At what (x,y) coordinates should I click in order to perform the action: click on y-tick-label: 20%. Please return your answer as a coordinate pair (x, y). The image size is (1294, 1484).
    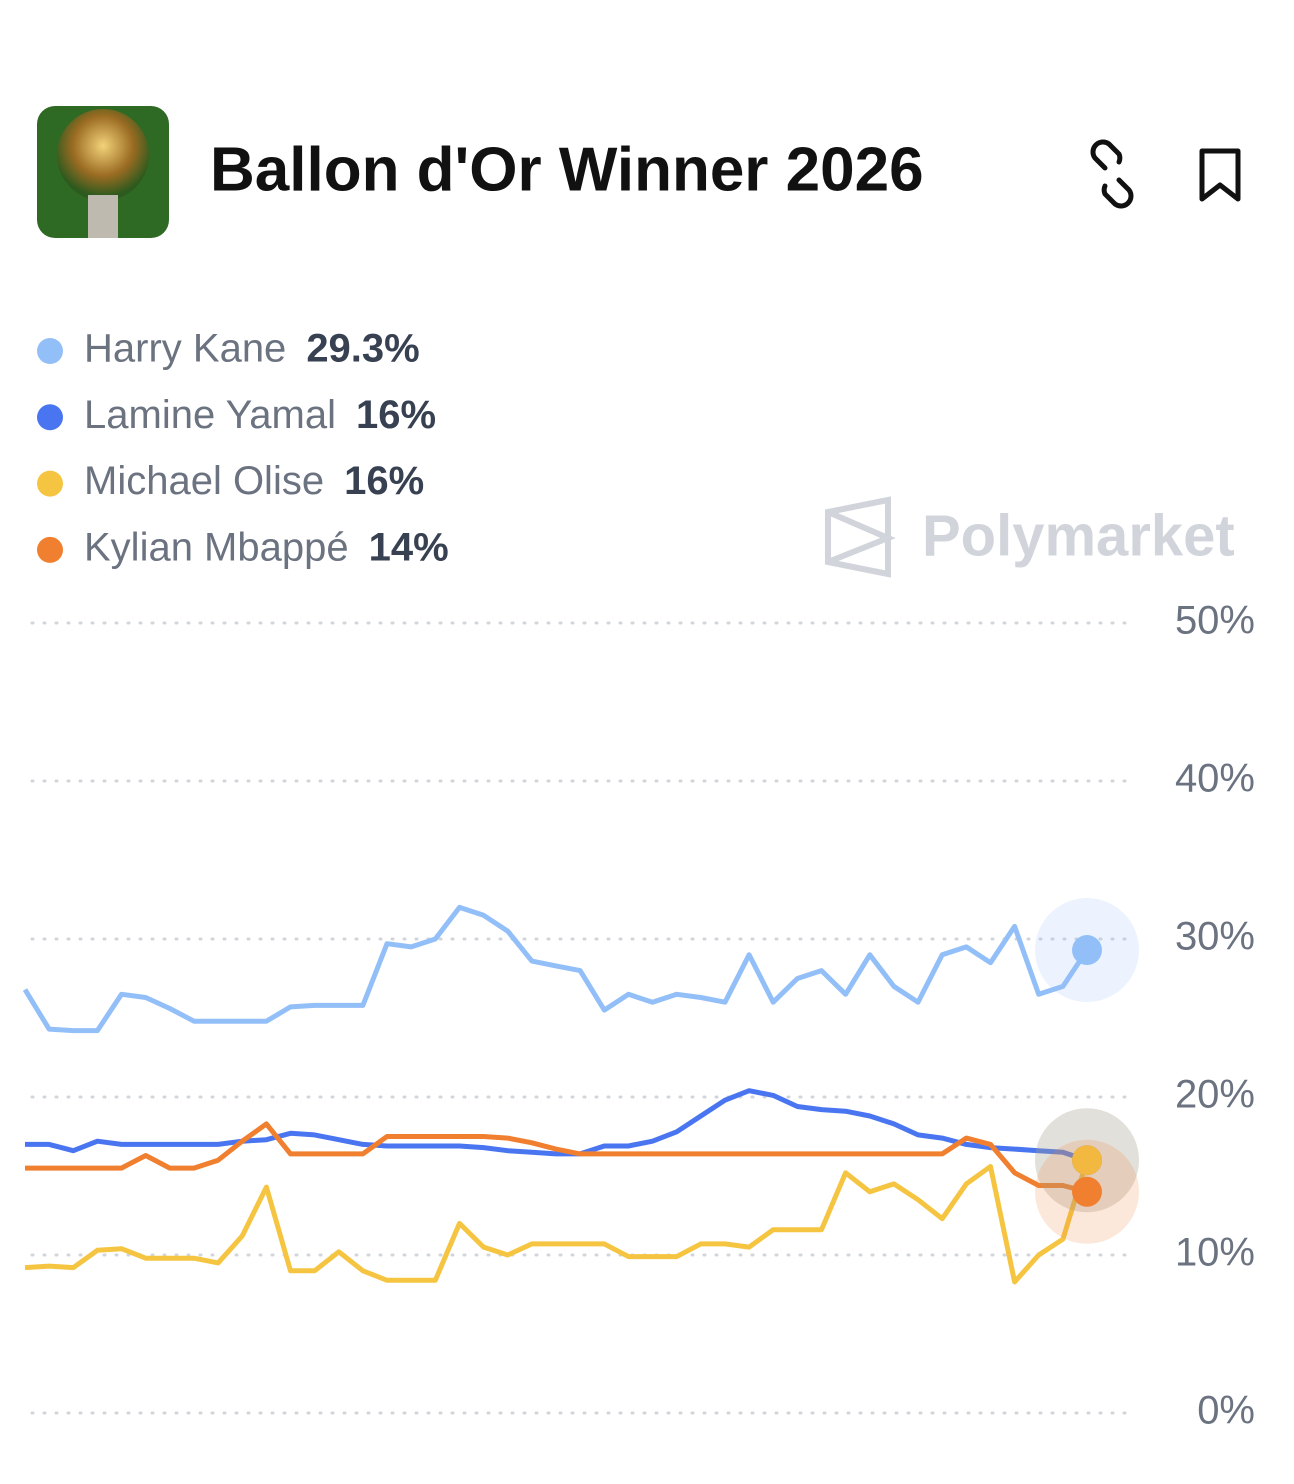
    Looking at the image, I should click on (1215, 1095).